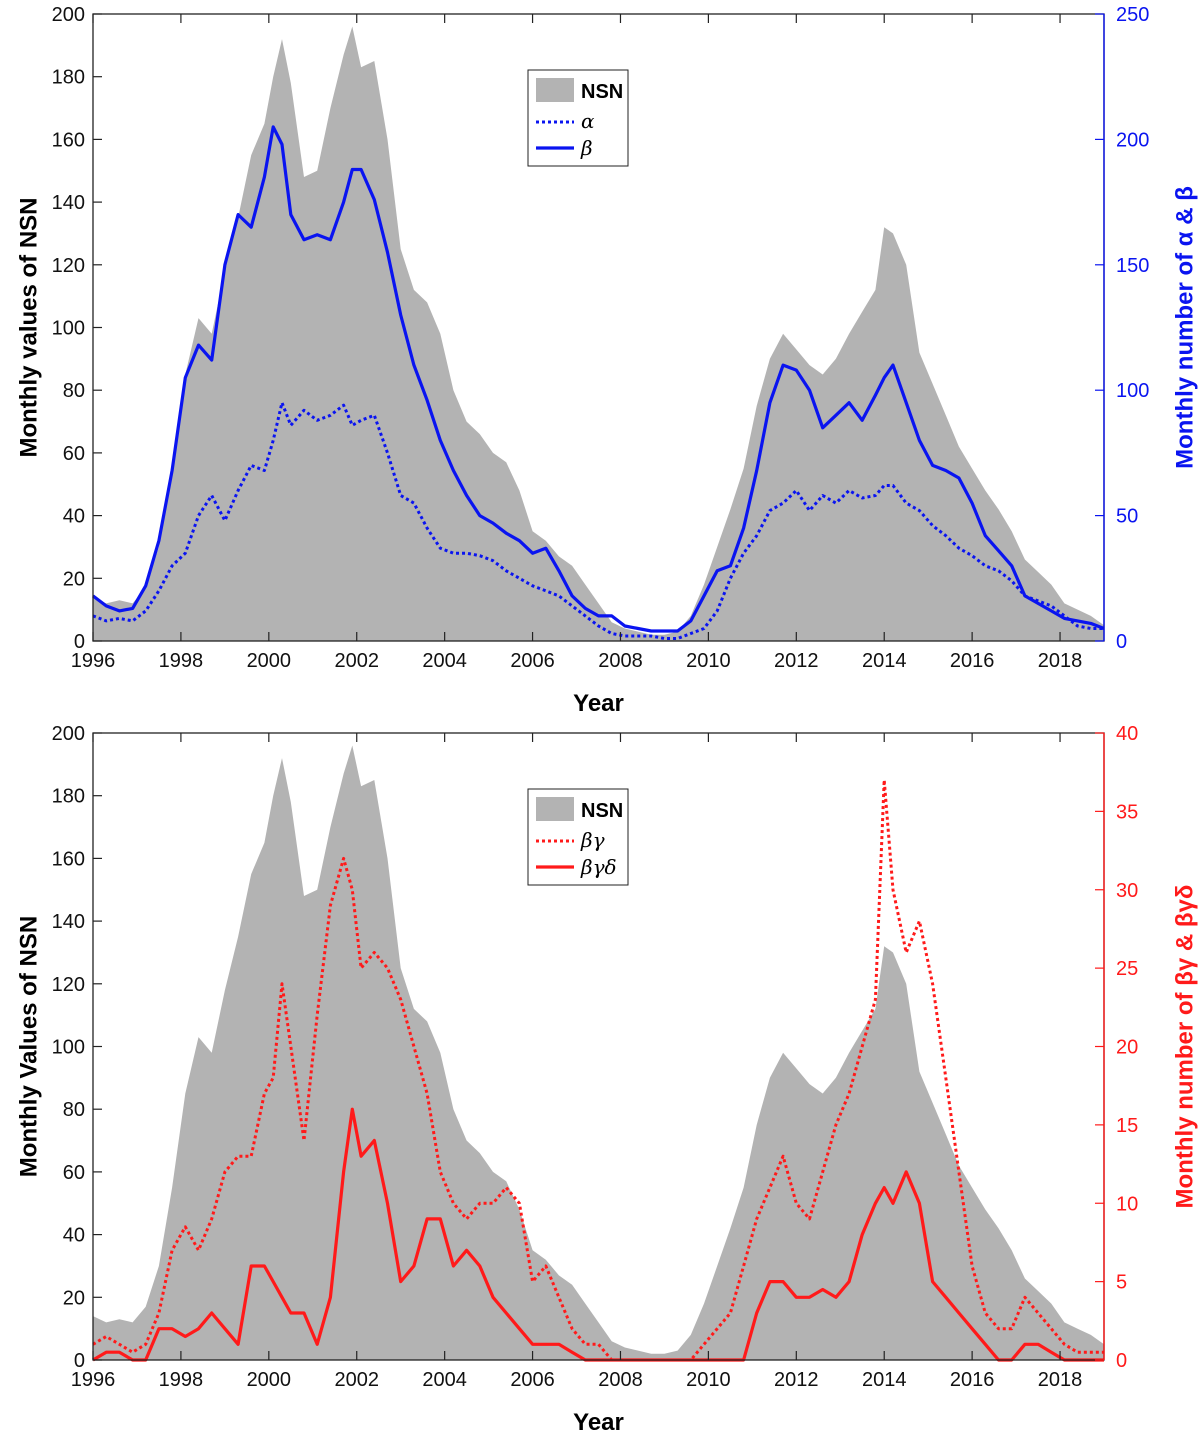 The image size is (1200, 1439). Describe the element at coordinates (1121, 1283) in the screenshot. I see `y2-tick-label: 5` at that location.